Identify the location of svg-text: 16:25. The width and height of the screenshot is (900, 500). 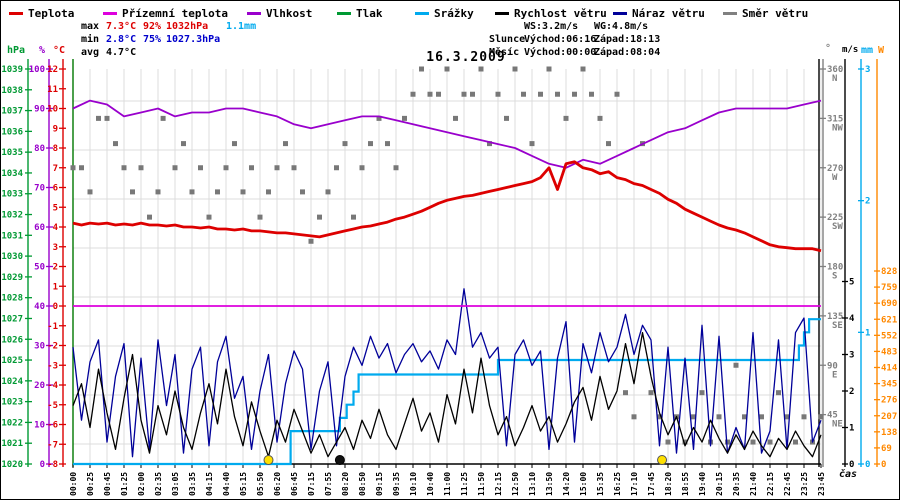
(617, 484).